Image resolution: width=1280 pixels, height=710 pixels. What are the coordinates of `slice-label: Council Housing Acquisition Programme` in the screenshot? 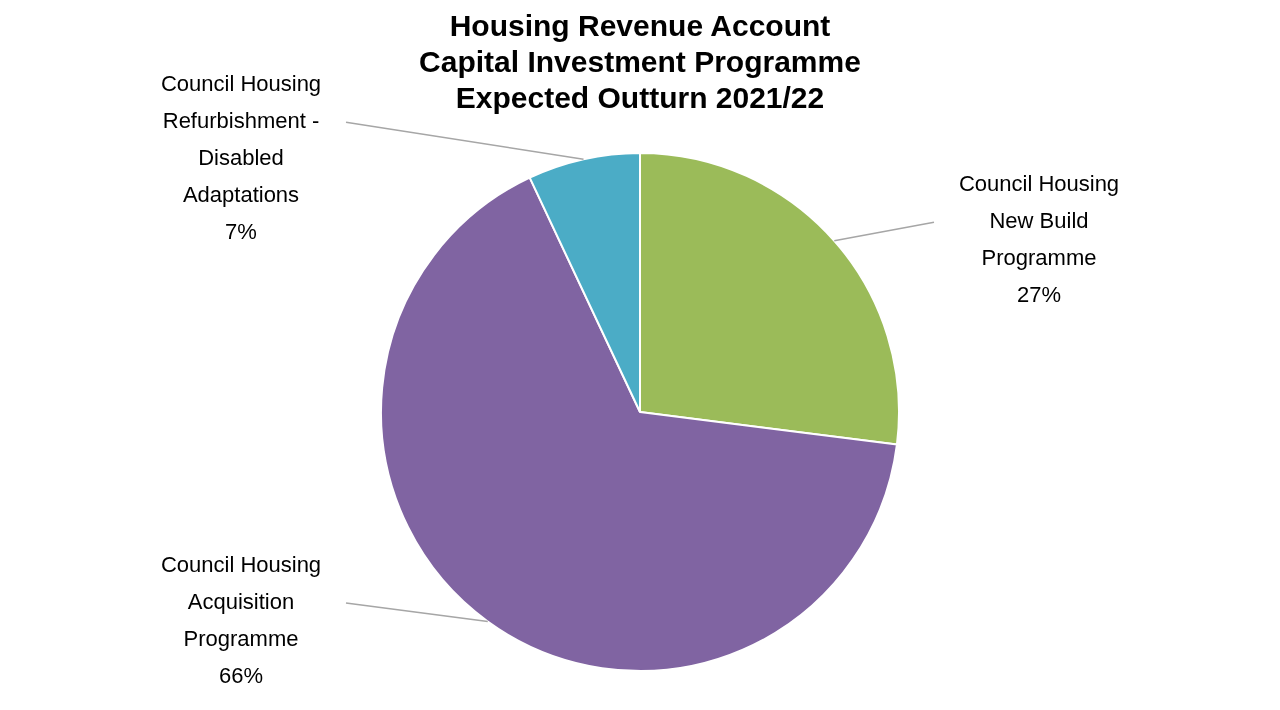 It's located at (241, 602).